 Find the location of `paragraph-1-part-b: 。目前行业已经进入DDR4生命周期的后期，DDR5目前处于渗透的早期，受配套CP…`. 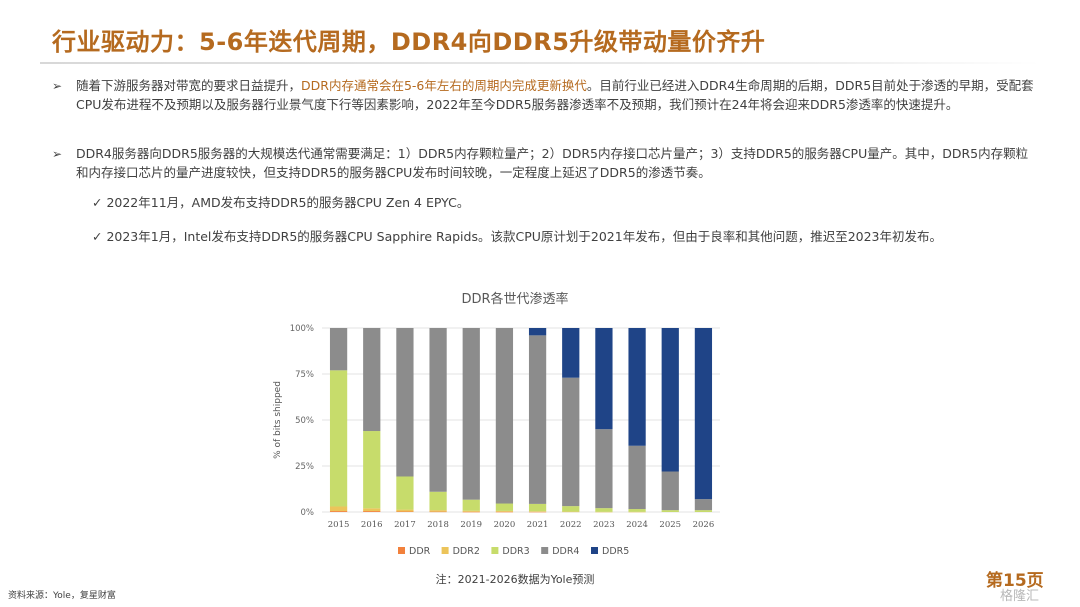

paragraph-1-part-b: 。目前行业已经进入DDR4生命周期的后期，DDR5目前处于渗透的早期，受配套CP… is located at coordinates (555, 95).